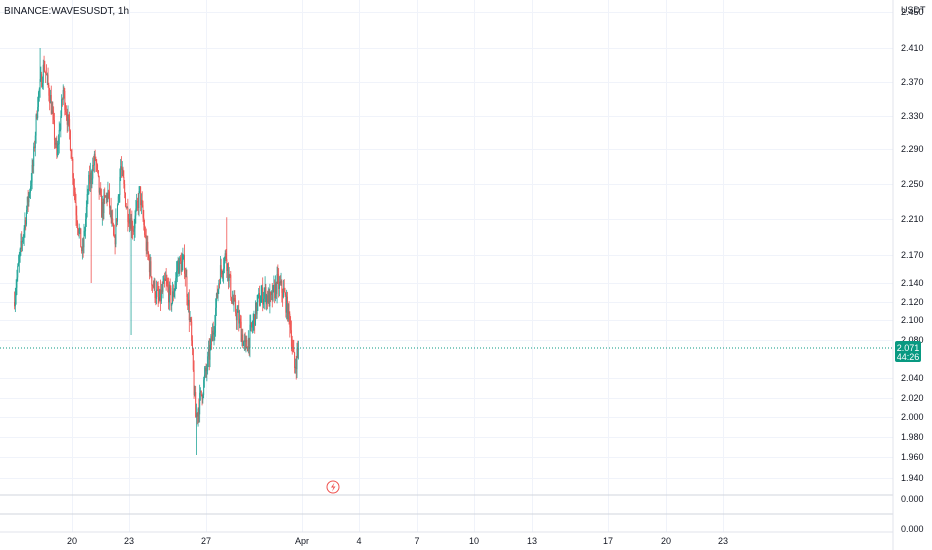 The width and height of the screenshot is (932, 550). I want to click on price-tick-label: 2.040, so click(912, 378).